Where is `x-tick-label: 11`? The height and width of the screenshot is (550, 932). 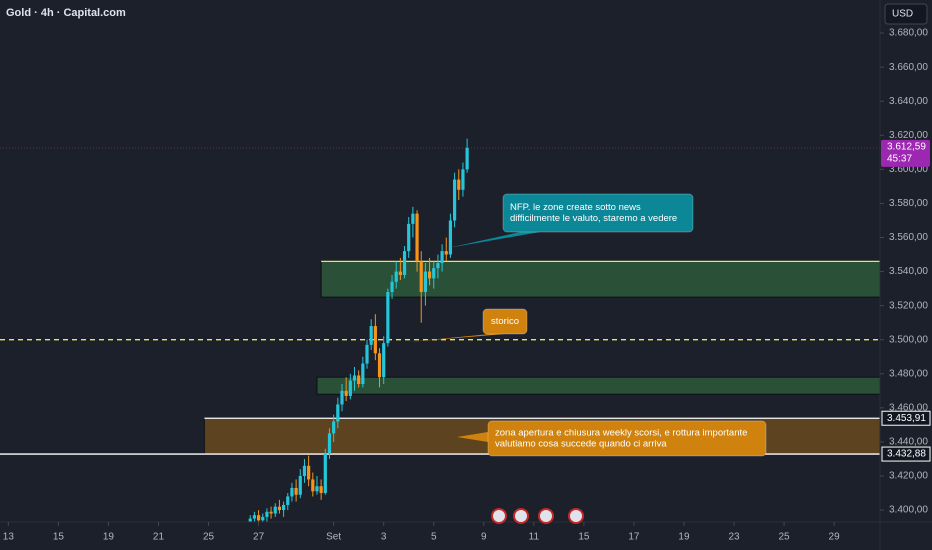
x-tick-label: 11 is located at coordinates (534, 537).